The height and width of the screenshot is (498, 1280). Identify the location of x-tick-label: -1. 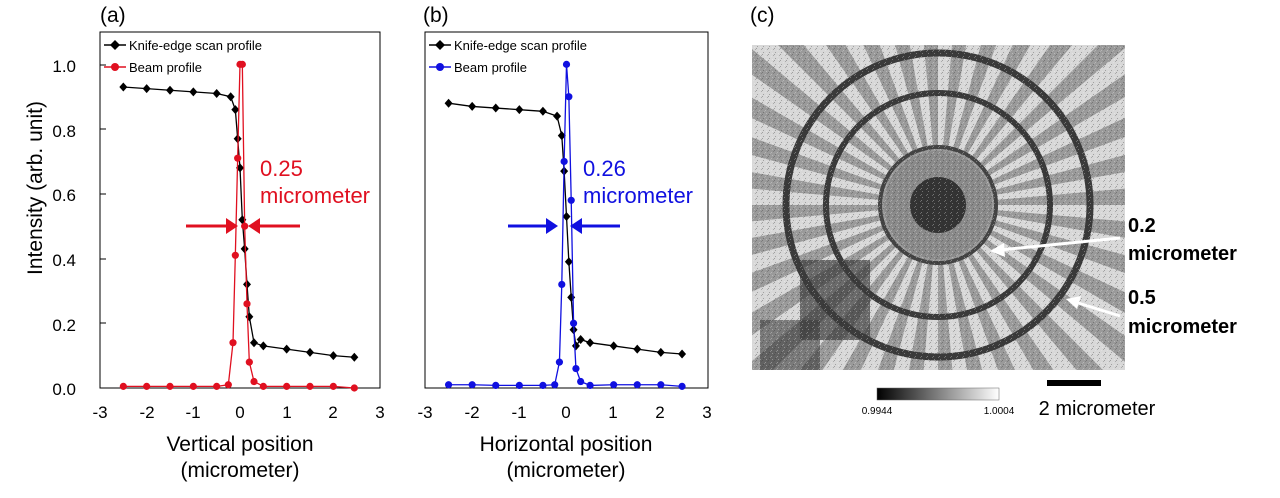
(518, 412).